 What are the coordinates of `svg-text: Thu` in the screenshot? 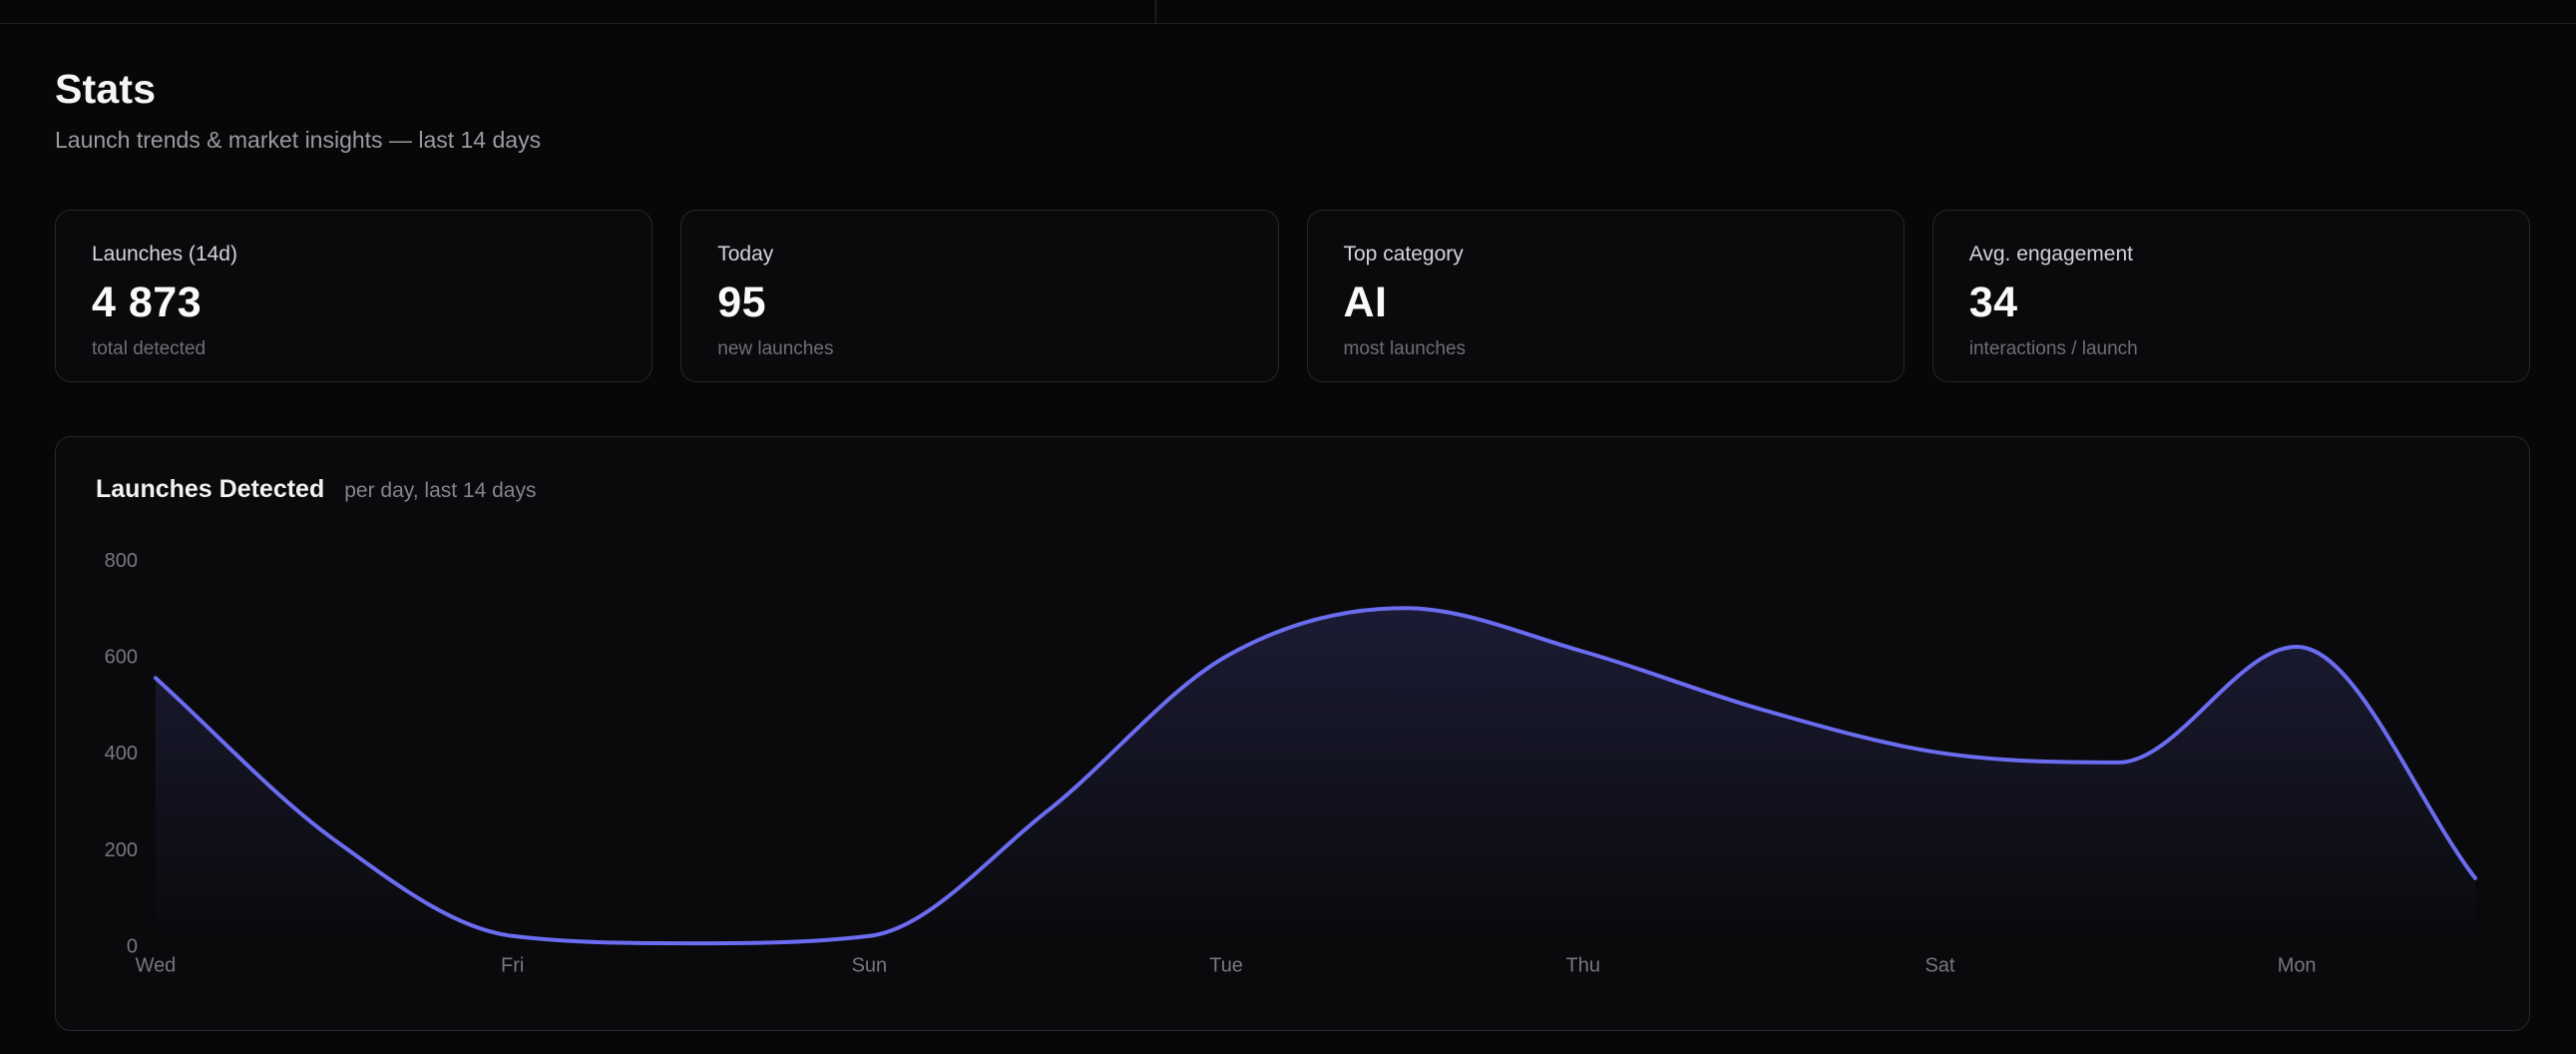 It's located at (1583, 965).